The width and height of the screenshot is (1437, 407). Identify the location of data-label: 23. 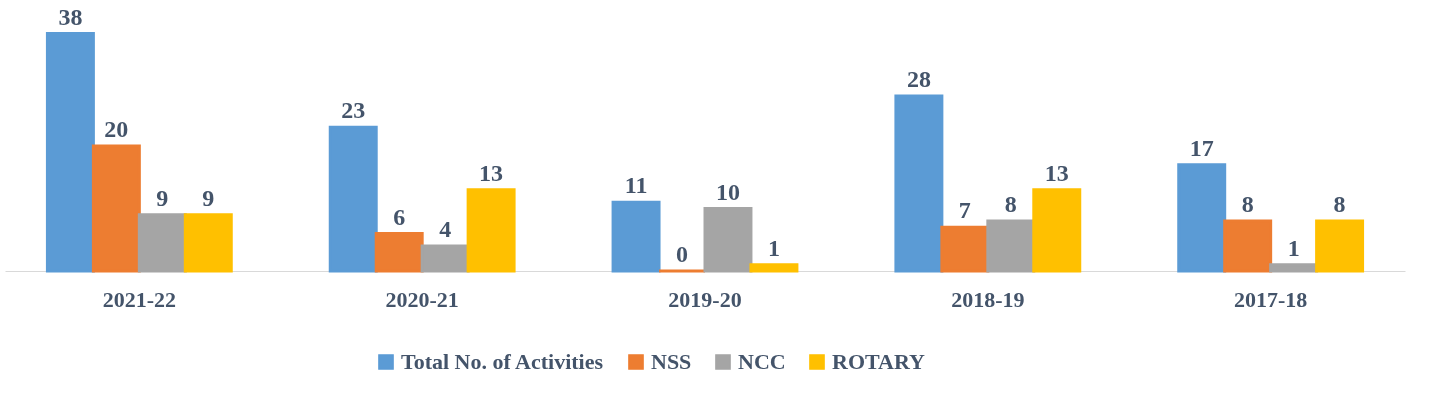
(353, 110).